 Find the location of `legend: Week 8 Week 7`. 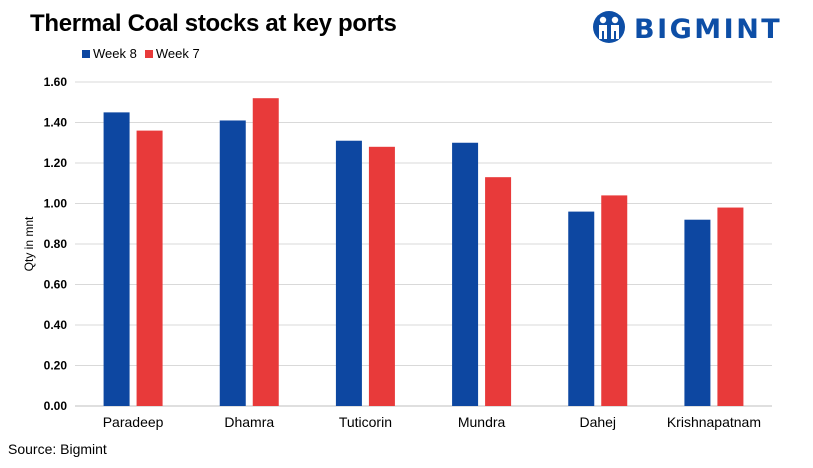

legend: Week 8 Week 7 is located at coordinates (145, 53).